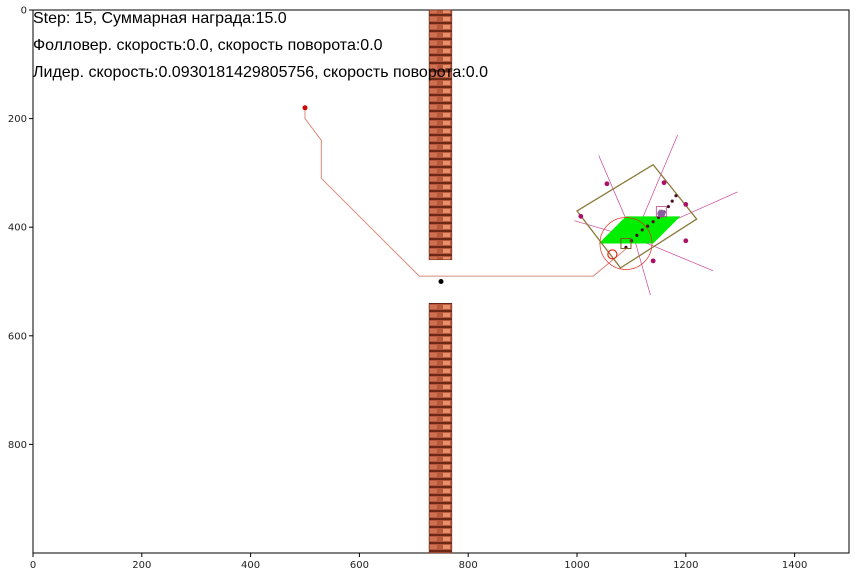 The image size is (855, 578). Describe the element at coordinates (141, 565) in the screenshot. I see `x-tick-label-200: 200` at that location.